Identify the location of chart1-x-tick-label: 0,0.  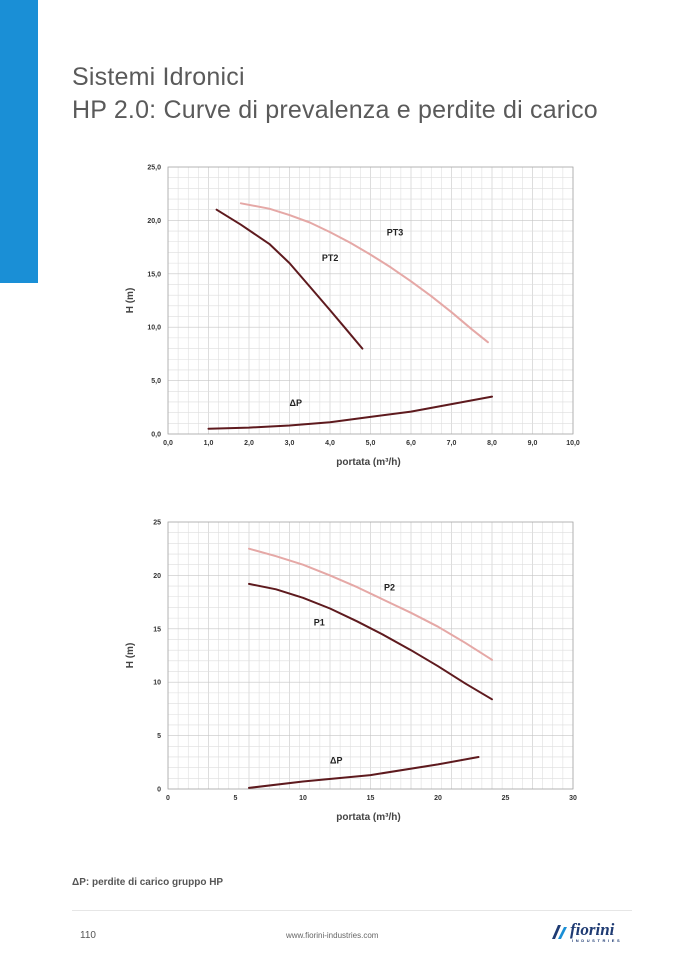
(168, 443).